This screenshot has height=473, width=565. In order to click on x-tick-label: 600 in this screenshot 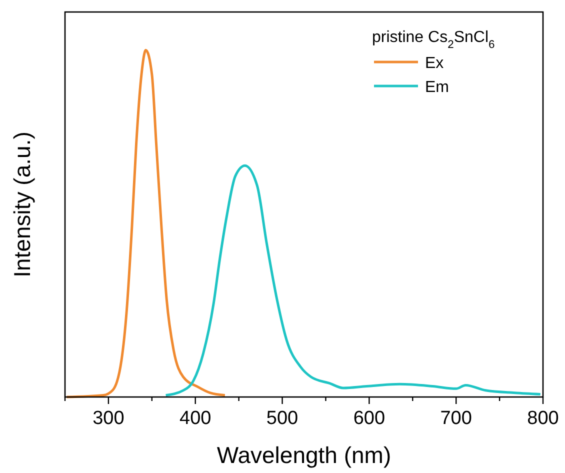, I will do `click(369, 418)`.